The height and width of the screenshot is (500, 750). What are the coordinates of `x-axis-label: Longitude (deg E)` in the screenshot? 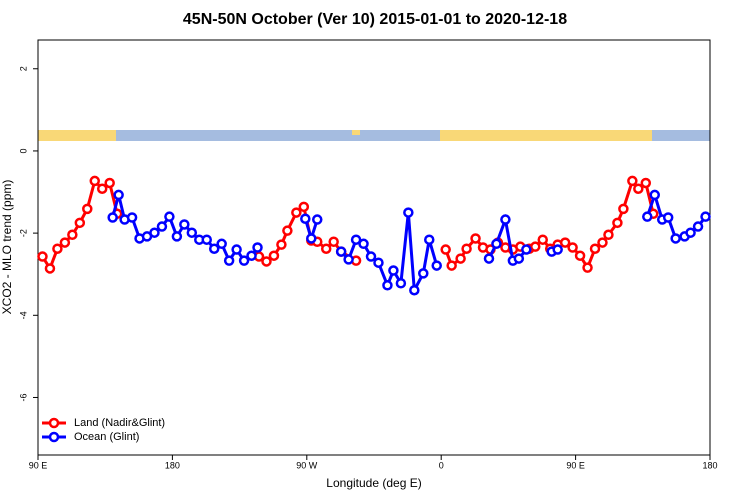 It's located at (373, 483).